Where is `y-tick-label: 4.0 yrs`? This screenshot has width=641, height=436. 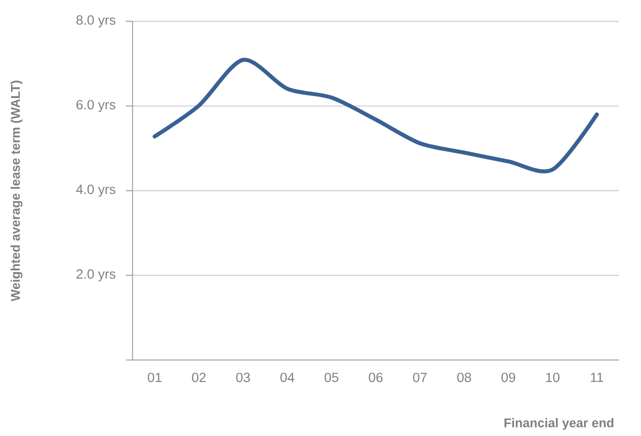 y-tick-label: 4.0 yrs is located at coordinates (96, 190).